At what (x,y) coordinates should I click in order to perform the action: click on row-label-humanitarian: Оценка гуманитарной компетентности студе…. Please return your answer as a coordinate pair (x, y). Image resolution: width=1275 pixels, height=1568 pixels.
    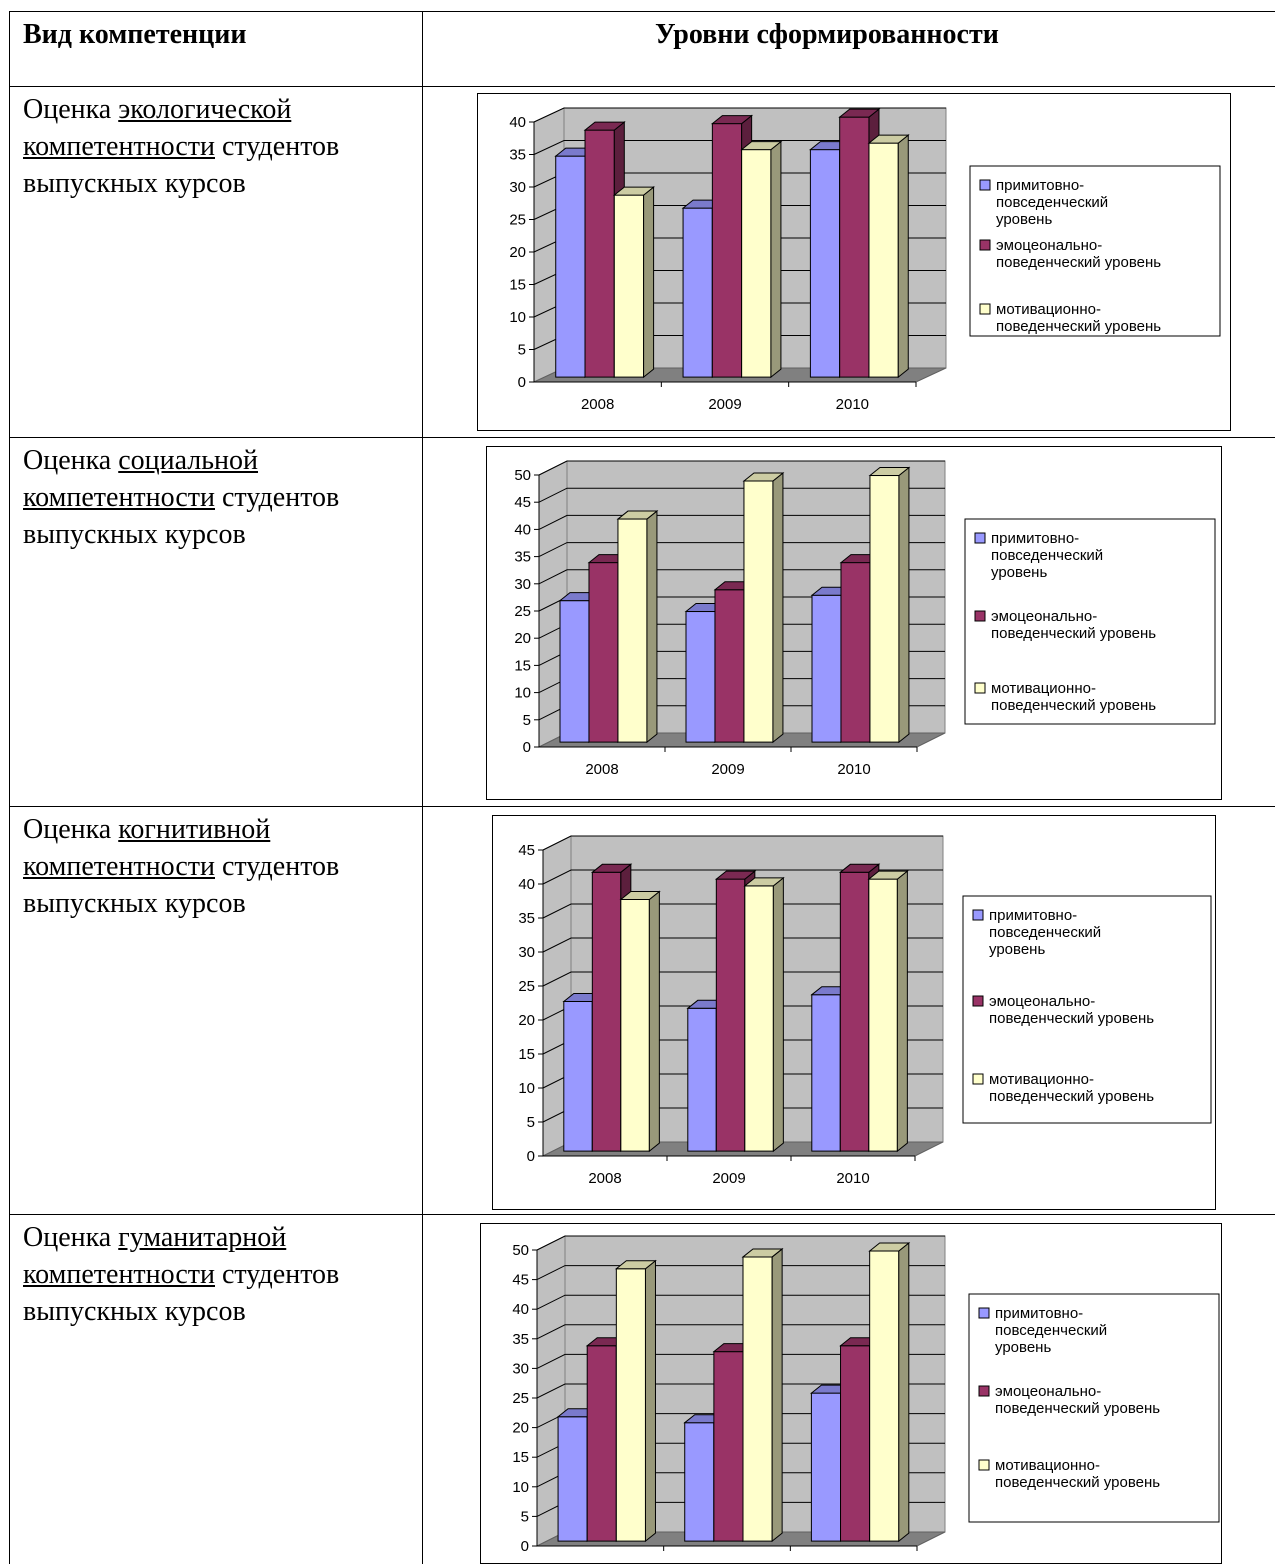
    Looking at the image, I should click on (220, 1274).